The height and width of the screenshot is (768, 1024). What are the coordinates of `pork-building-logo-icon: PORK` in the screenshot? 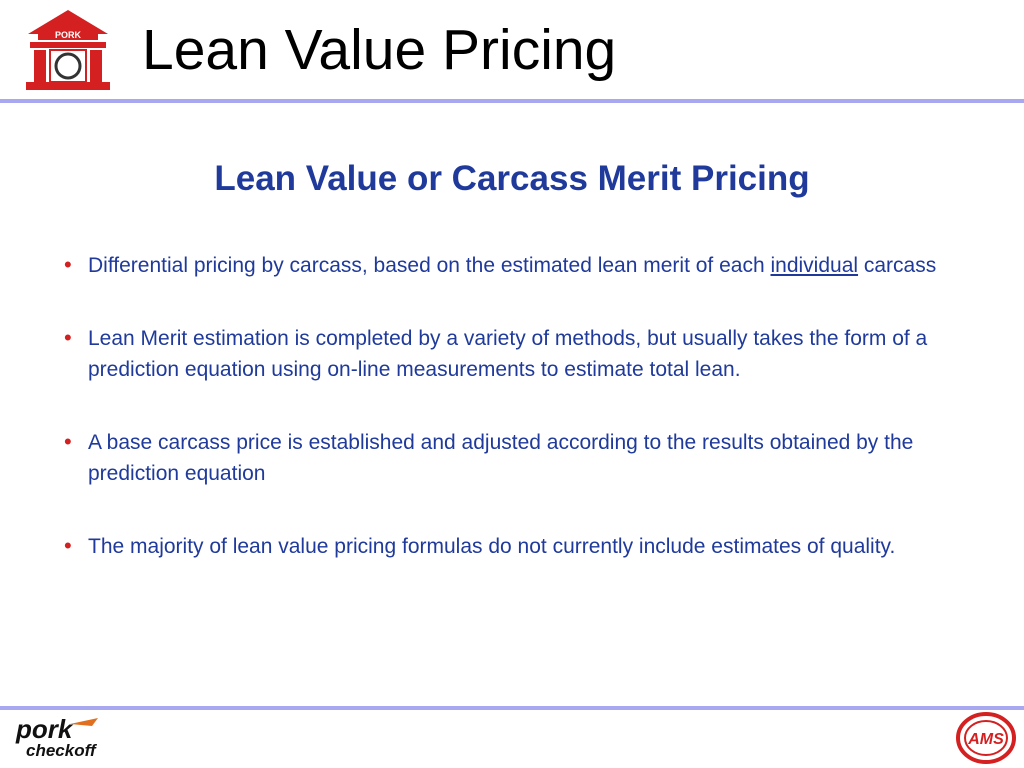 It's located at (68, 50).